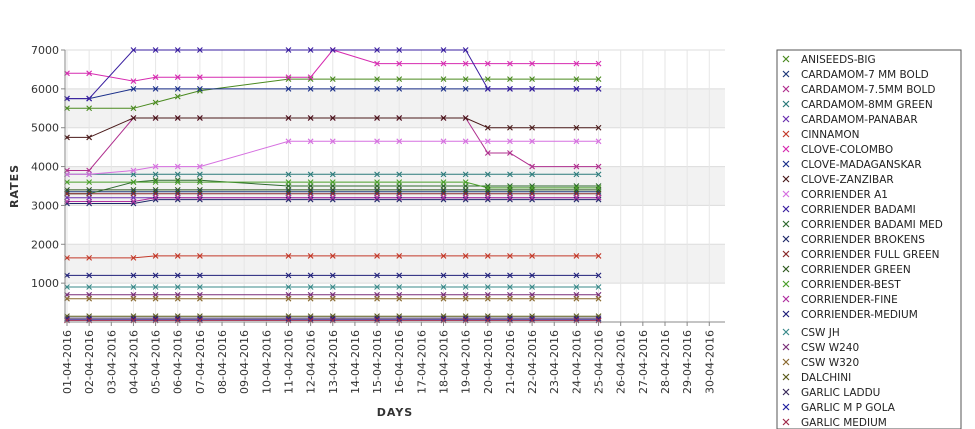  Describe the element at coordinates (377, 362) in the screenshot. I see `x-tick-label: 15-04-2016` at that location.